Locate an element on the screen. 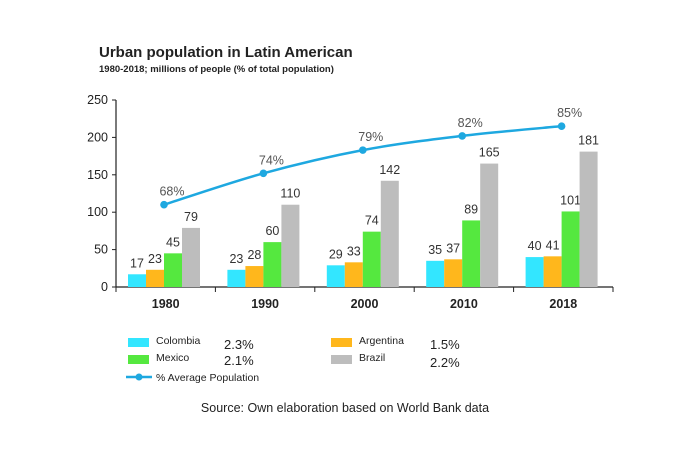 The image size is (690, 460). legend-growth-mexico: 2.1% is located at coordinates (239, 360).